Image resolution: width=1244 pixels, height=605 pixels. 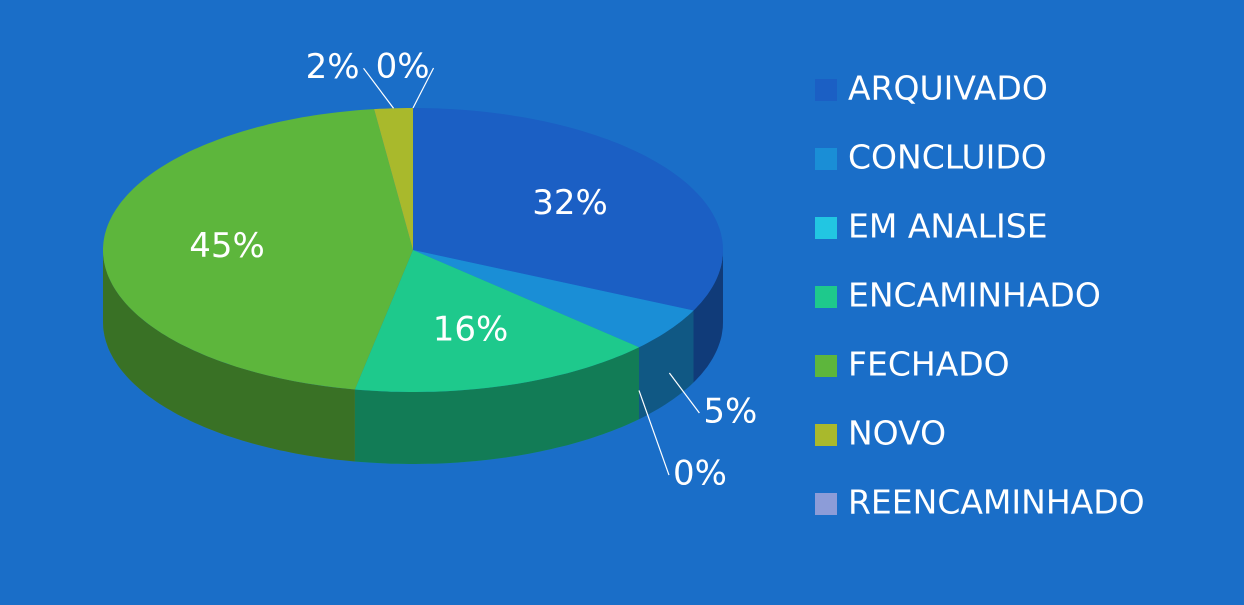 What do you see at coordinates (730, 412) in the screenshot?
I see `data-label: 5%` at bounding box center [730, 412].